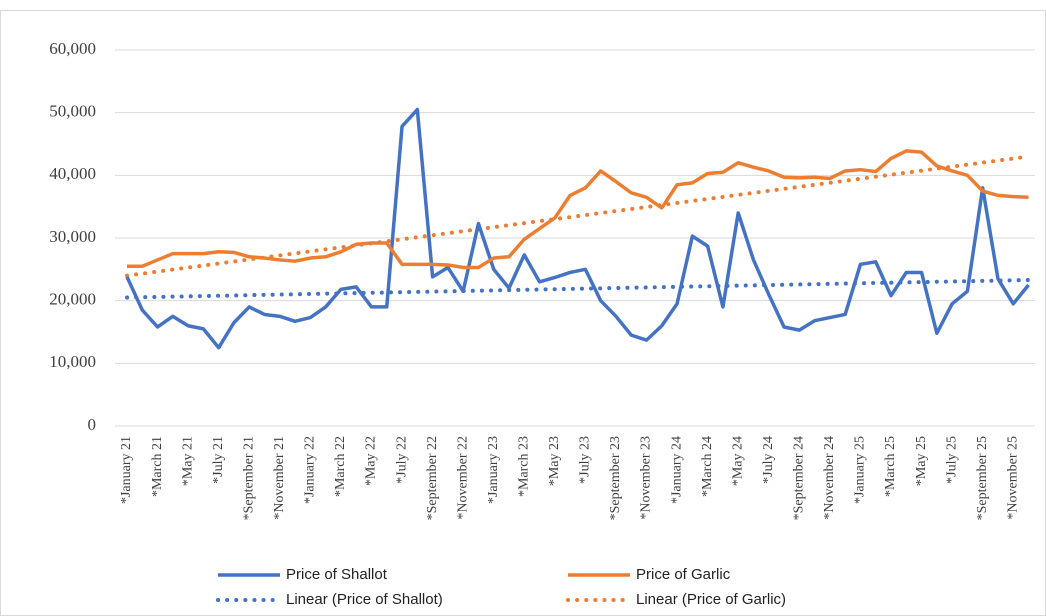 The width and height of the screenshot is (1046, 616). What do you see at coordinates (72, 299) in the screenshot?
I see `y-tick-label: 20,000` at bounding box center [72, 299].